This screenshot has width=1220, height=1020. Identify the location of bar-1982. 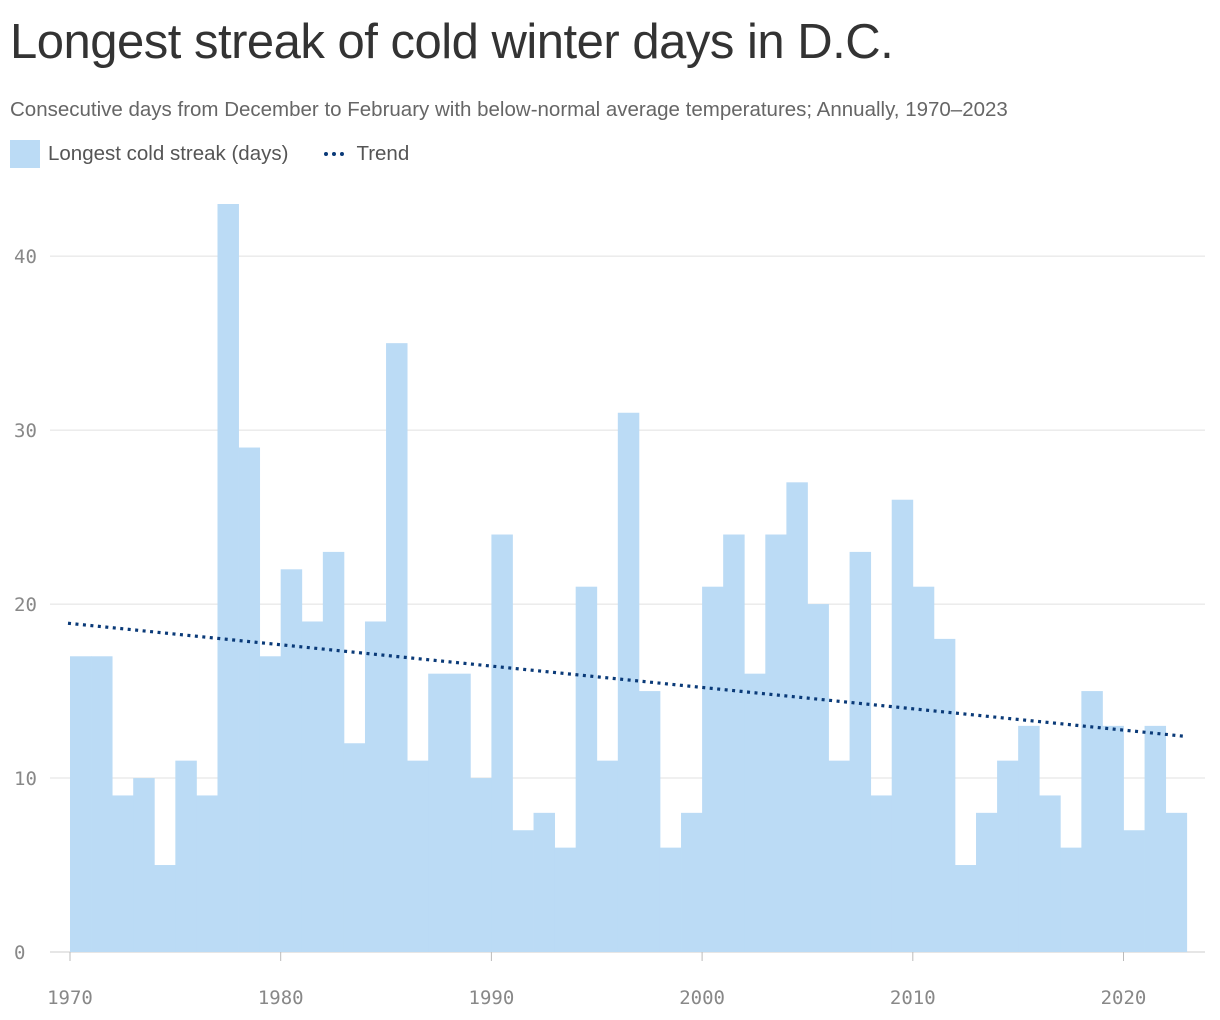
(333, 751).